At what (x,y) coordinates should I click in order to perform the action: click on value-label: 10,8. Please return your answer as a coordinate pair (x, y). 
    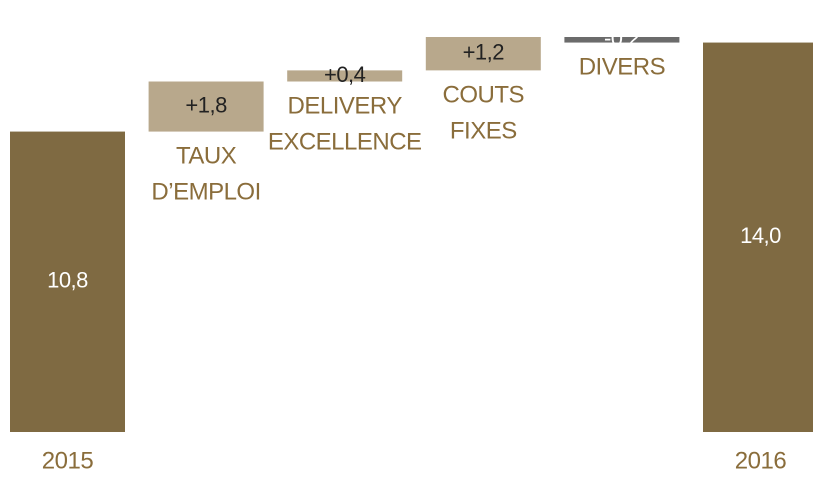
    Looking at the image, I should click on (67, 280).